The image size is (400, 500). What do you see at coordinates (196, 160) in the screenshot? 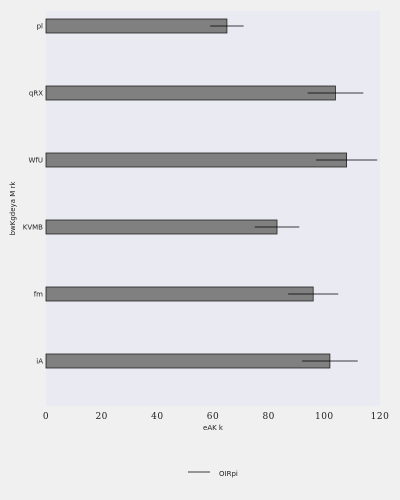
I see `bar-WfU` at bounding box center [196, 160].